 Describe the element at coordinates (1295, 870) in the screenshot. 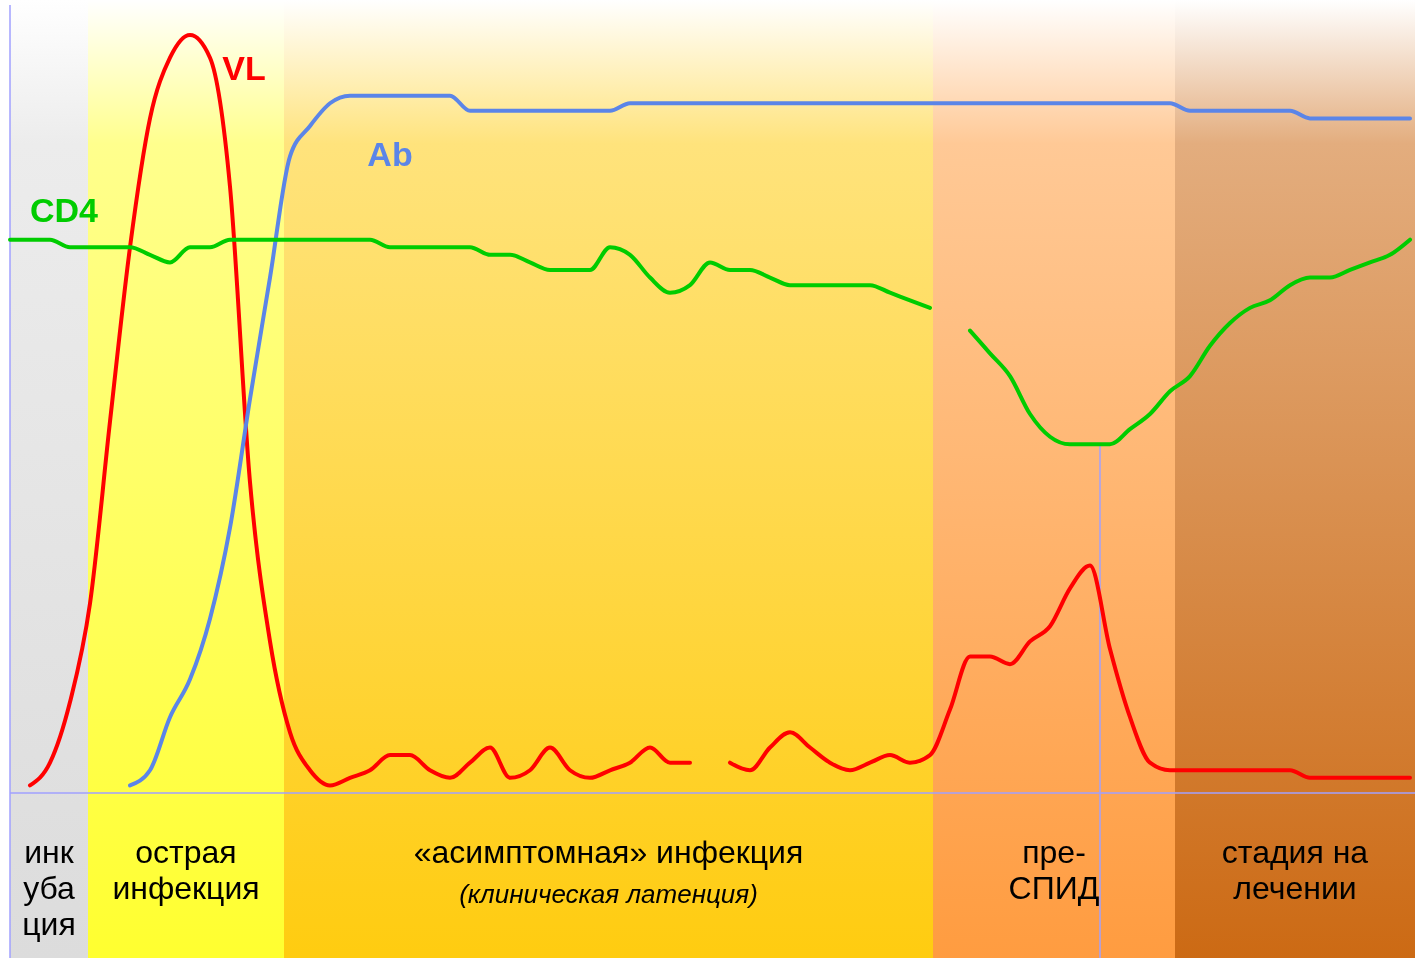

I see `text: стадия на лечении` at that location.